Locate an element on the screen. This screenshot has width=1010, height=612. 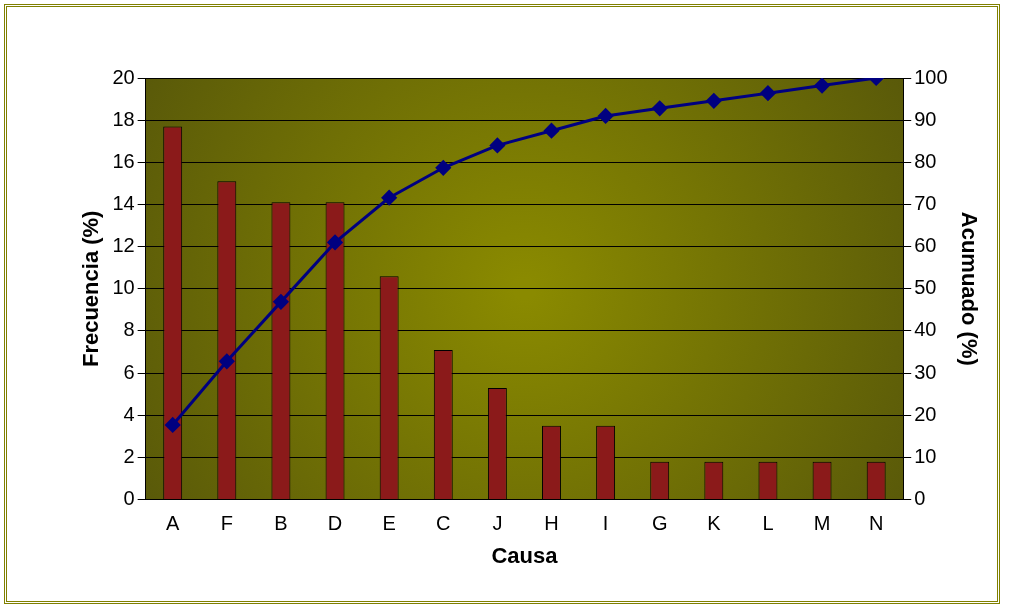
y2-axis-title: Acumuado (%) is located at coordinates (969, 288).